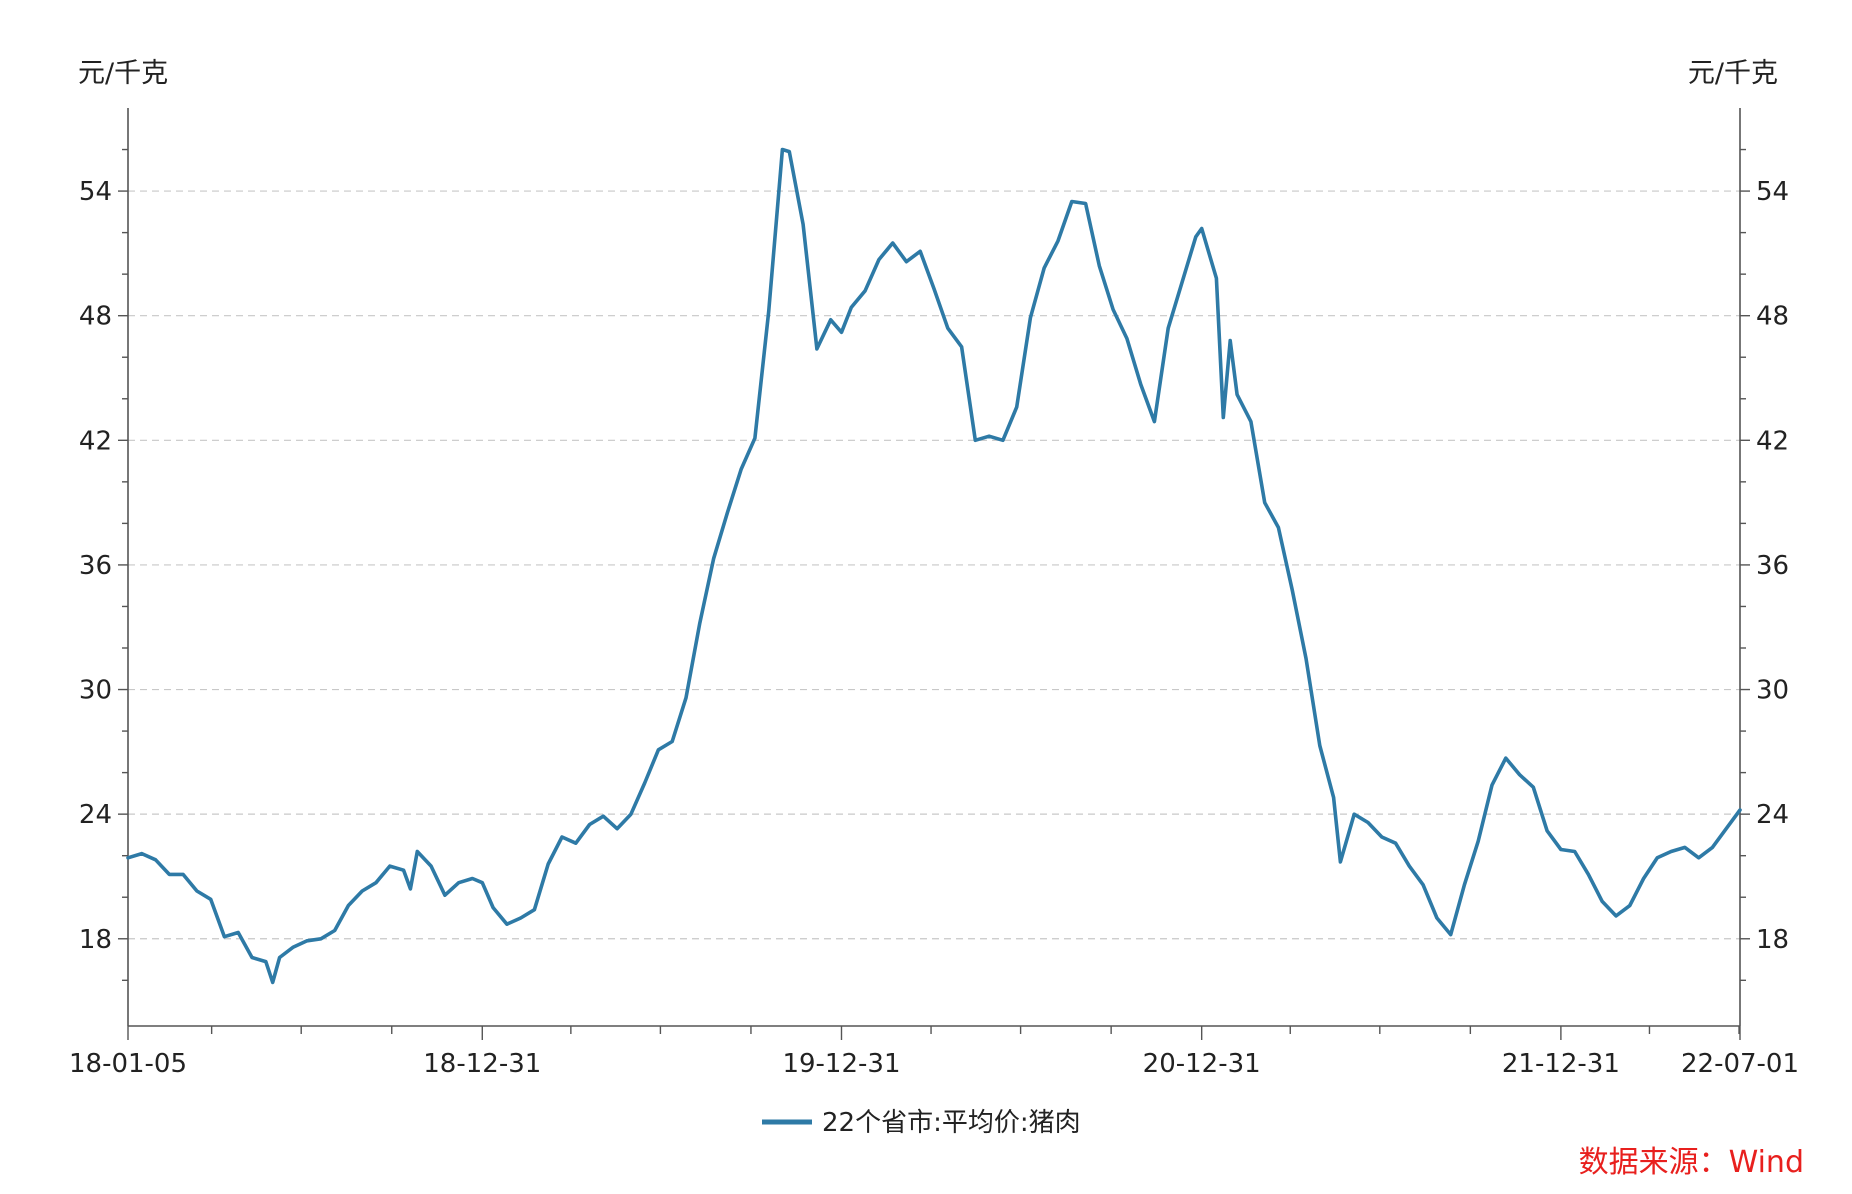 This screenshot has width=1852, height=1194. What do you see at coordinates (1772, 691) in the screenshot?
I see `y-tick-label-right: 30` at bounding box center [1772, 691].